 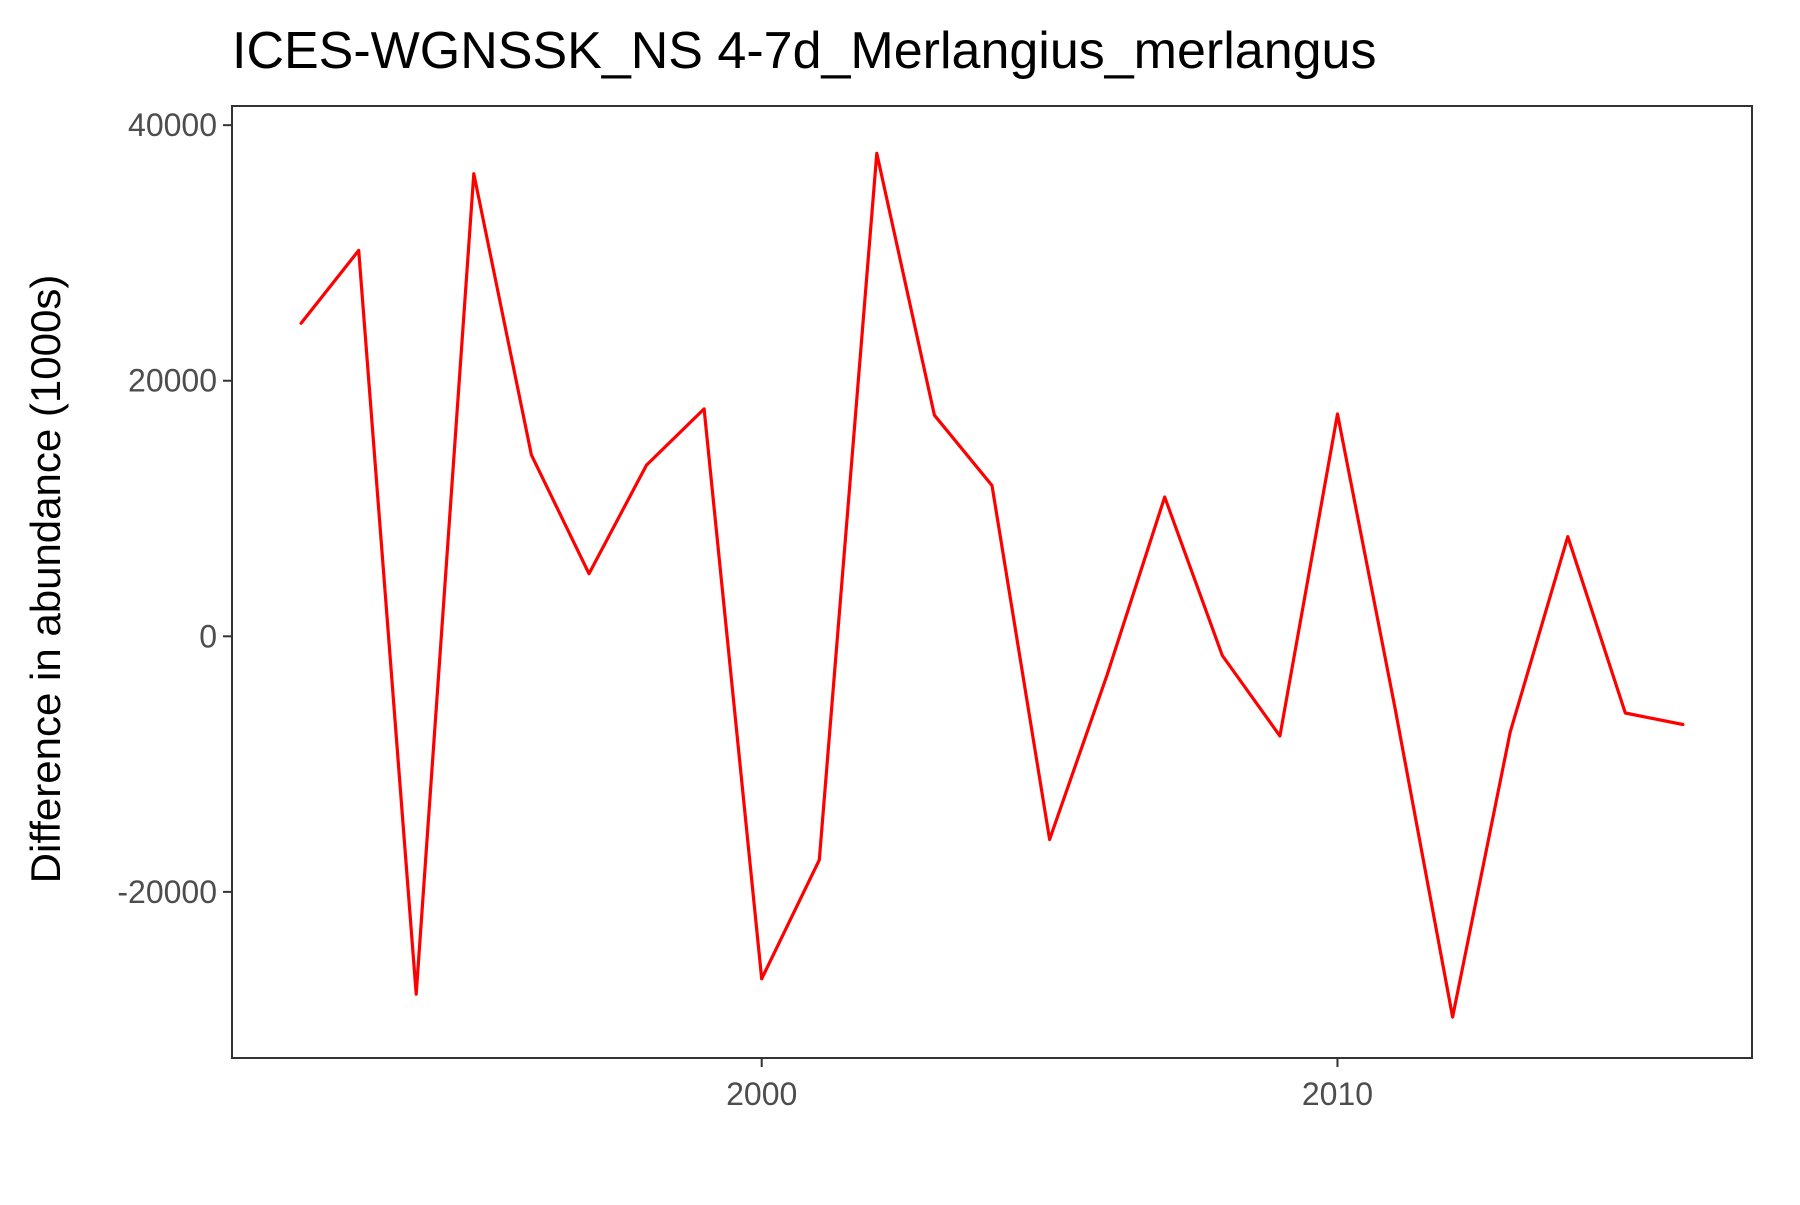 What do you see at coordinates (1049, 1085) in the screenshot?
I see `x-axis: 2000 2010` at bounding box center [1049, 1085].